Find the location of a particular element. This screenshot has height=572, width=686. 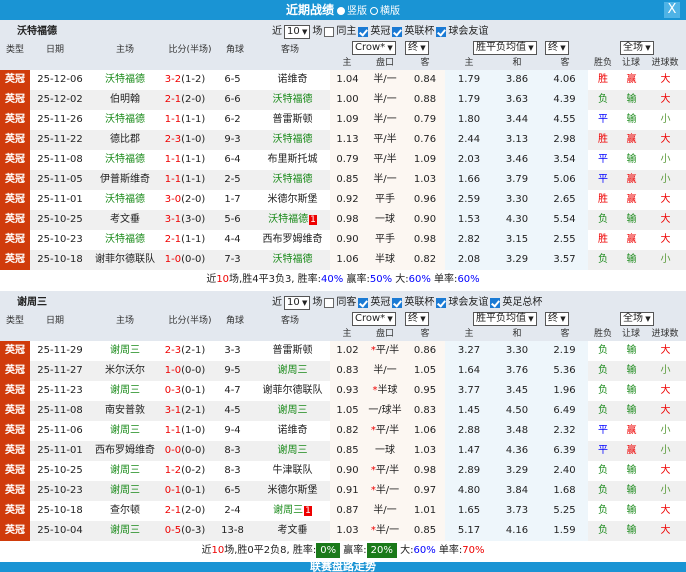

corners: 8-3 is located at coordinates (232, 470).